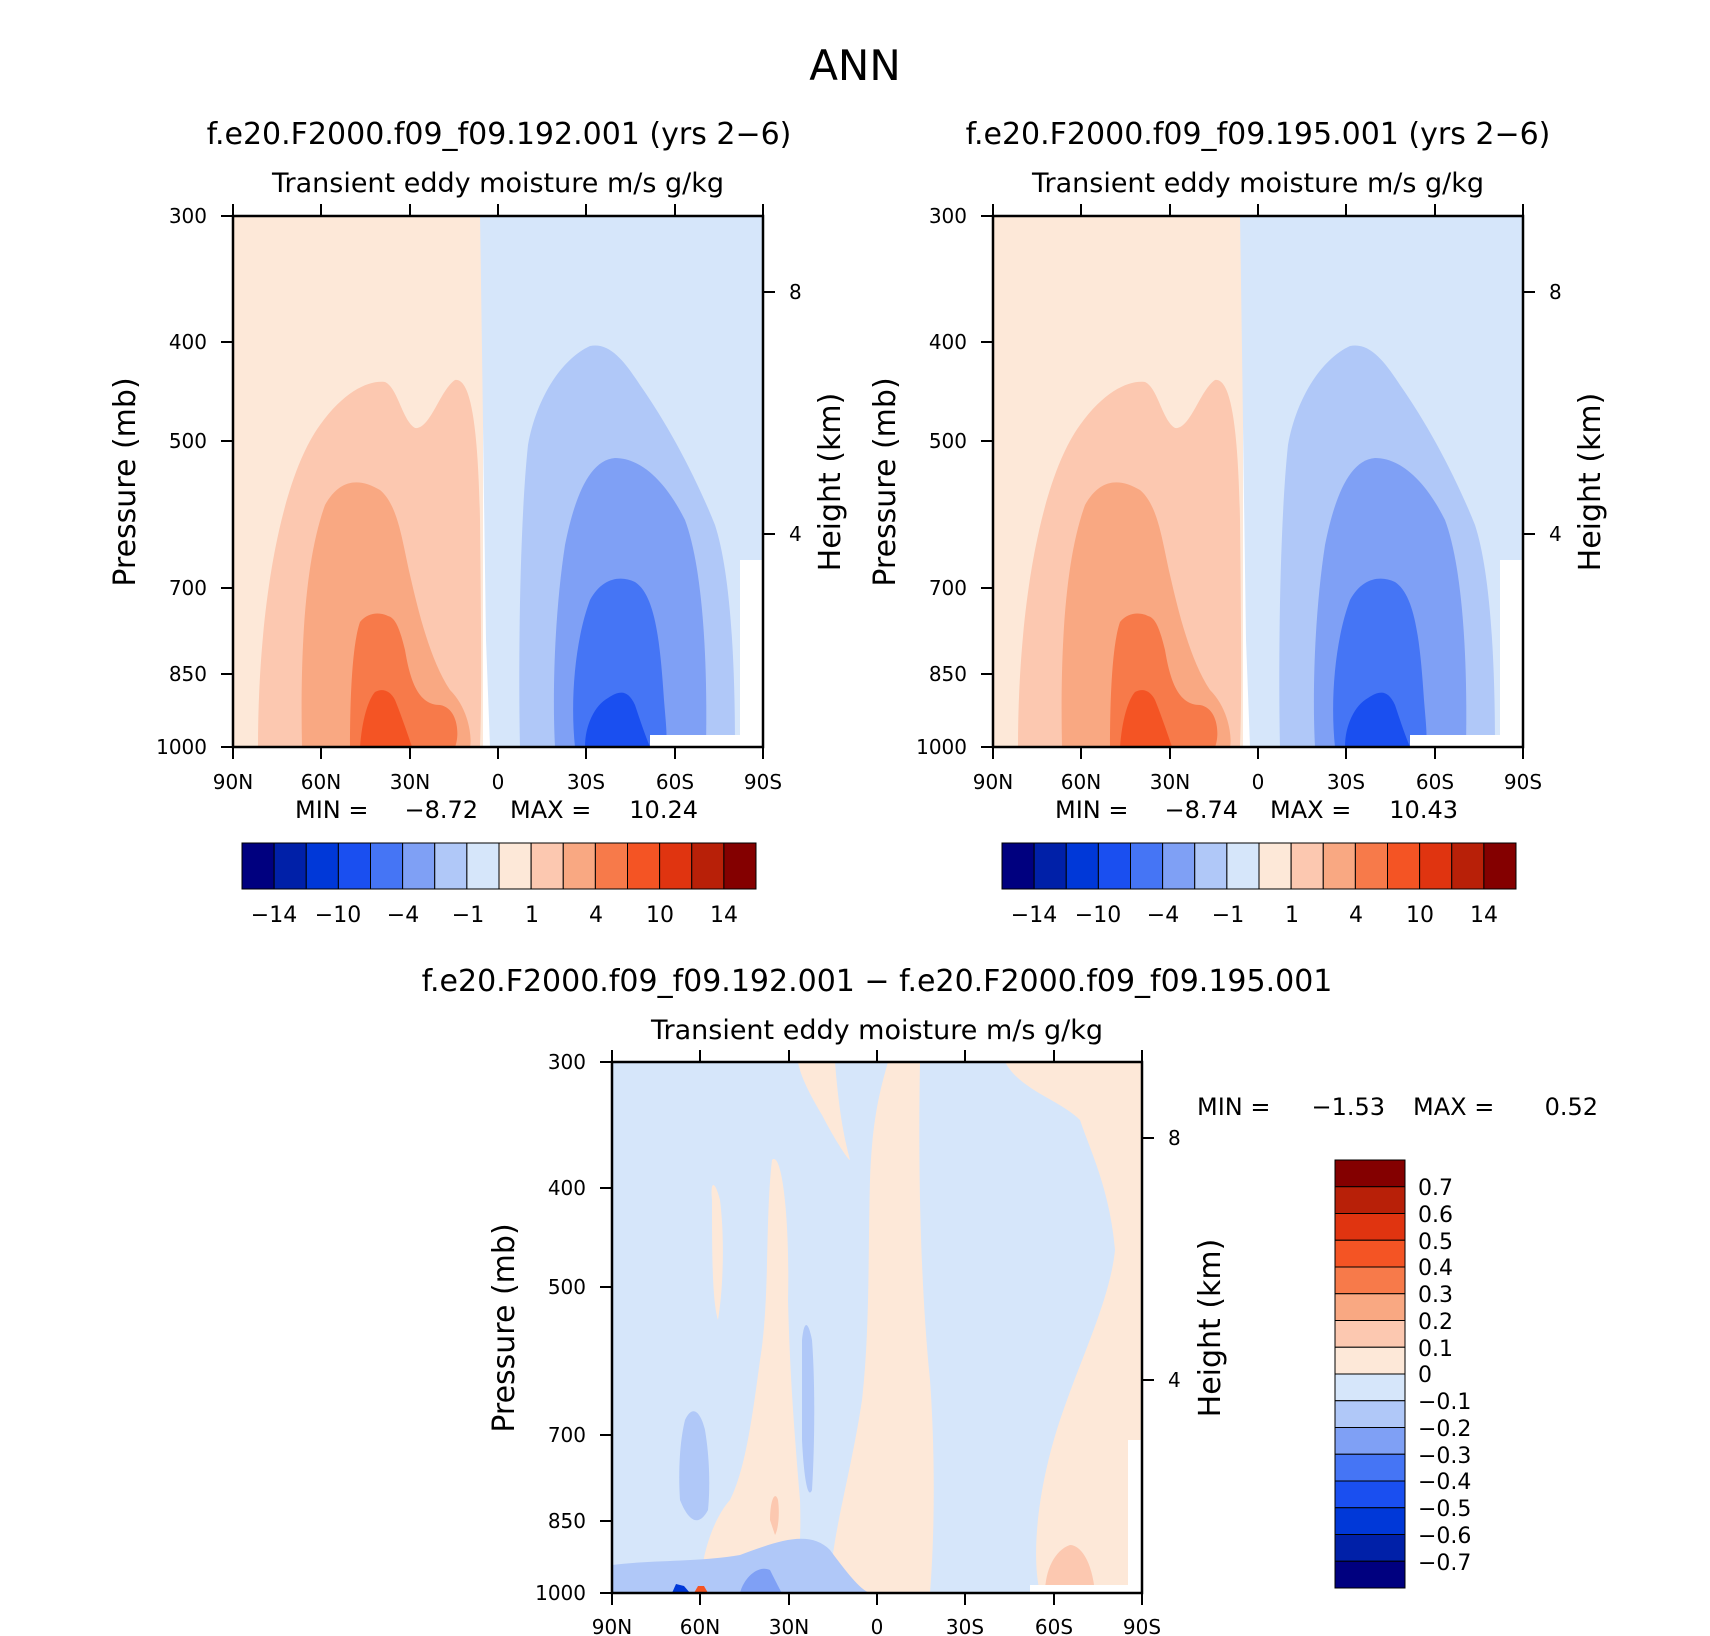 The height and width of the screenshot is (1636, 1710). What do you see at coordinates (1444, 1509) in the screenshot?
I see `colorbar-label: −0.5` at bounding box center [1444, 1509].